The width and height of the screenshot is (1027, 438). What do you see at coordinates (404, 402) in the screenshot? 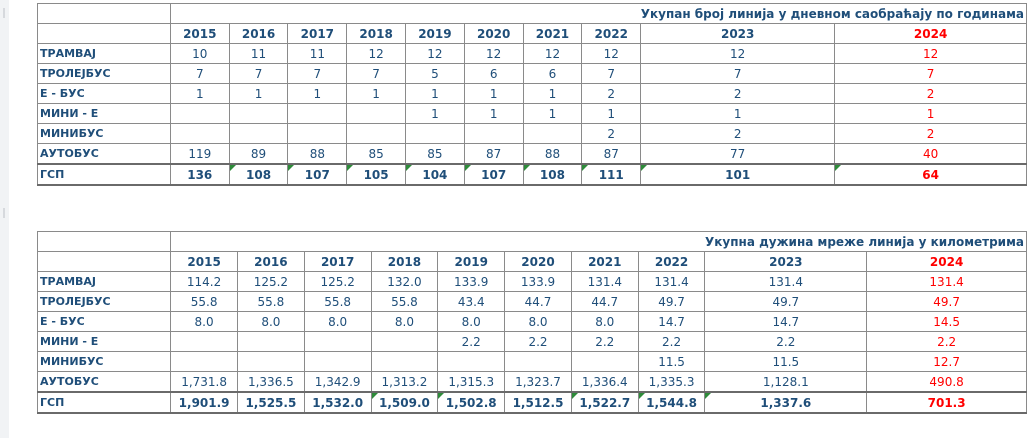
I see `table-cell: 1,509.0` at bounding box center [404, 402].